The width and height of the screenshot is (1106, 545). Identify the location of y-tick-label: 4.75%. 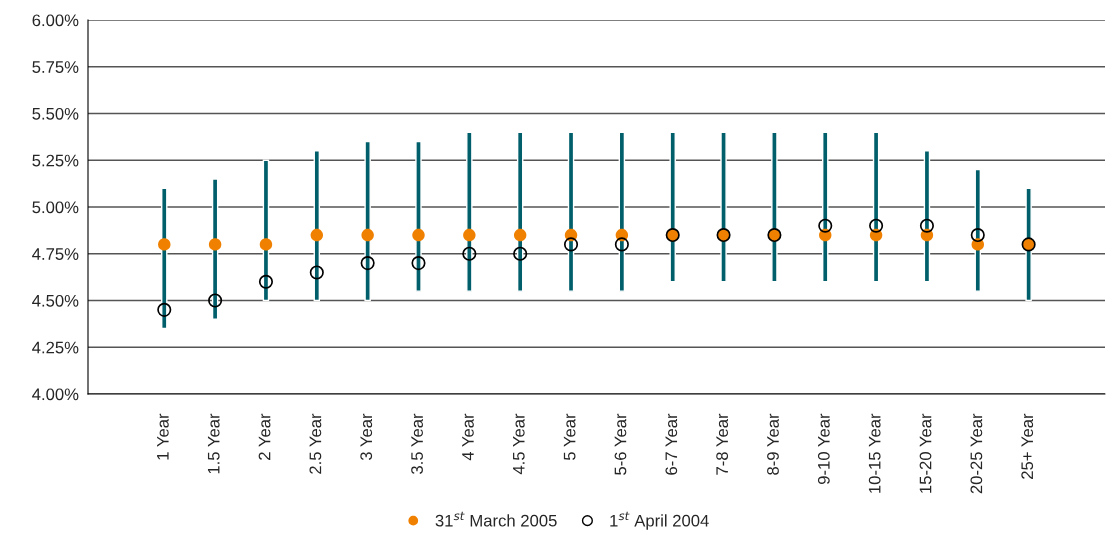
(55, 254).